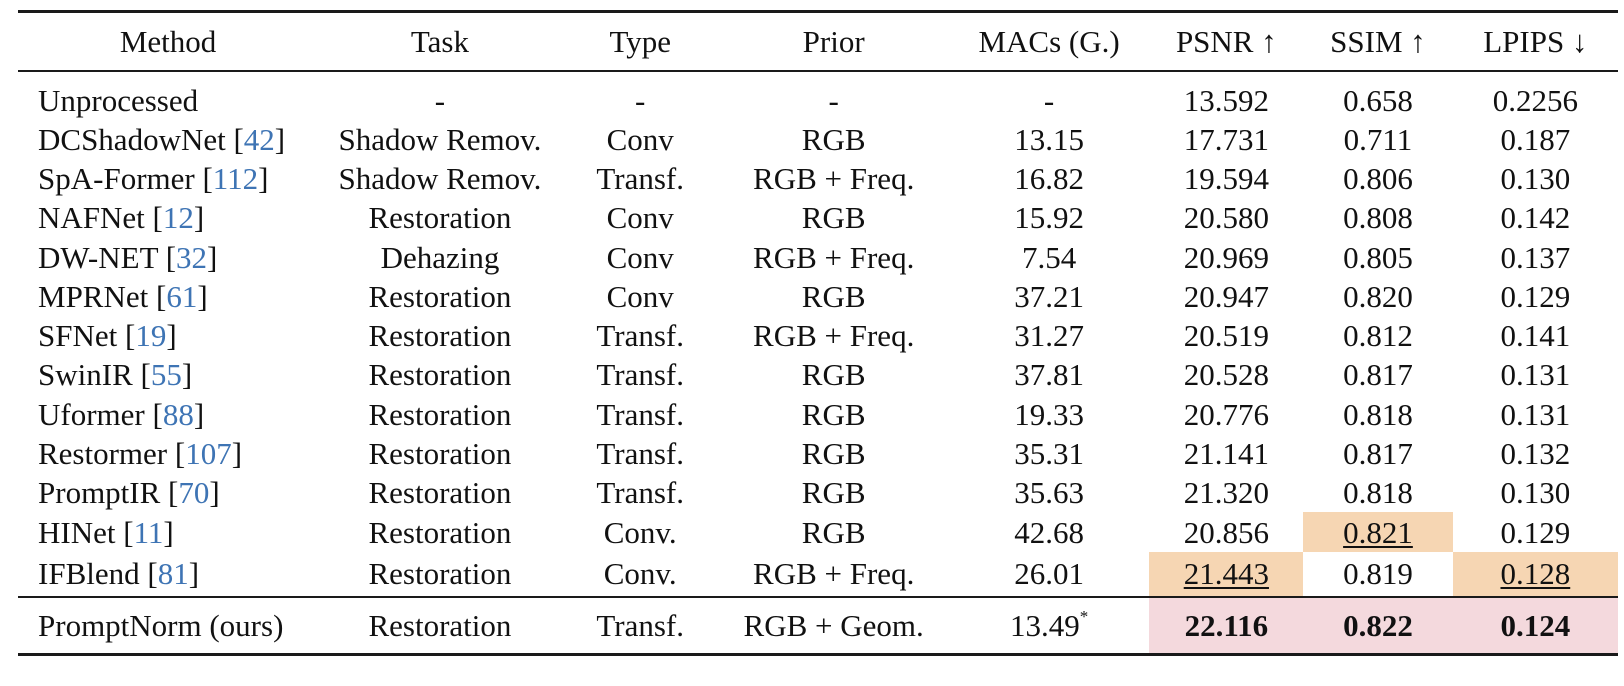 The width and height of the screenshot is (1624, 686). Describe the element at coordinates (1378, 100) in the screenshot. I see `ssim-cell: 0.658` at that location.